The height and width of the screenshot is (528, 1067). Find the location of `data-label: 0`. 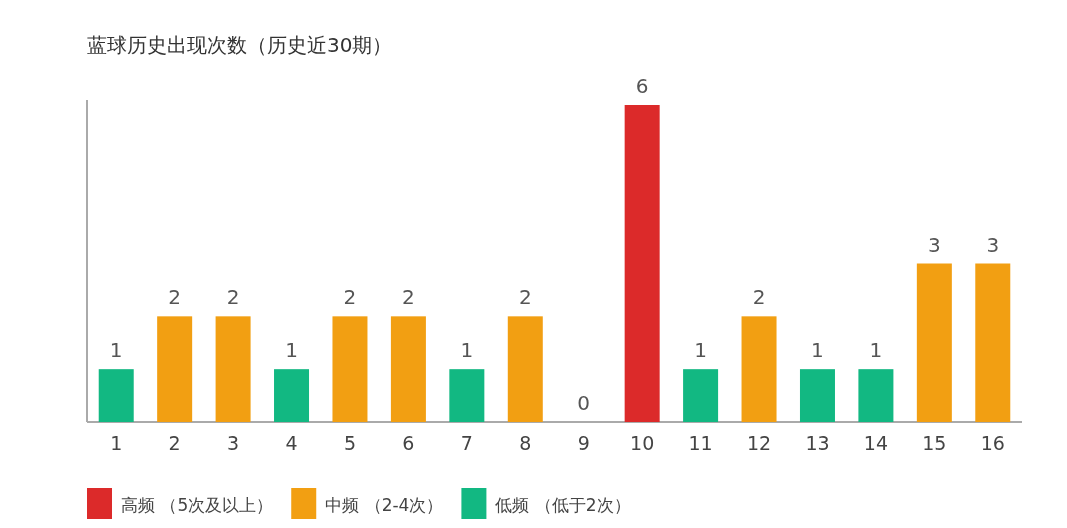

data-label: 0 is located at coordinates (584, 403).